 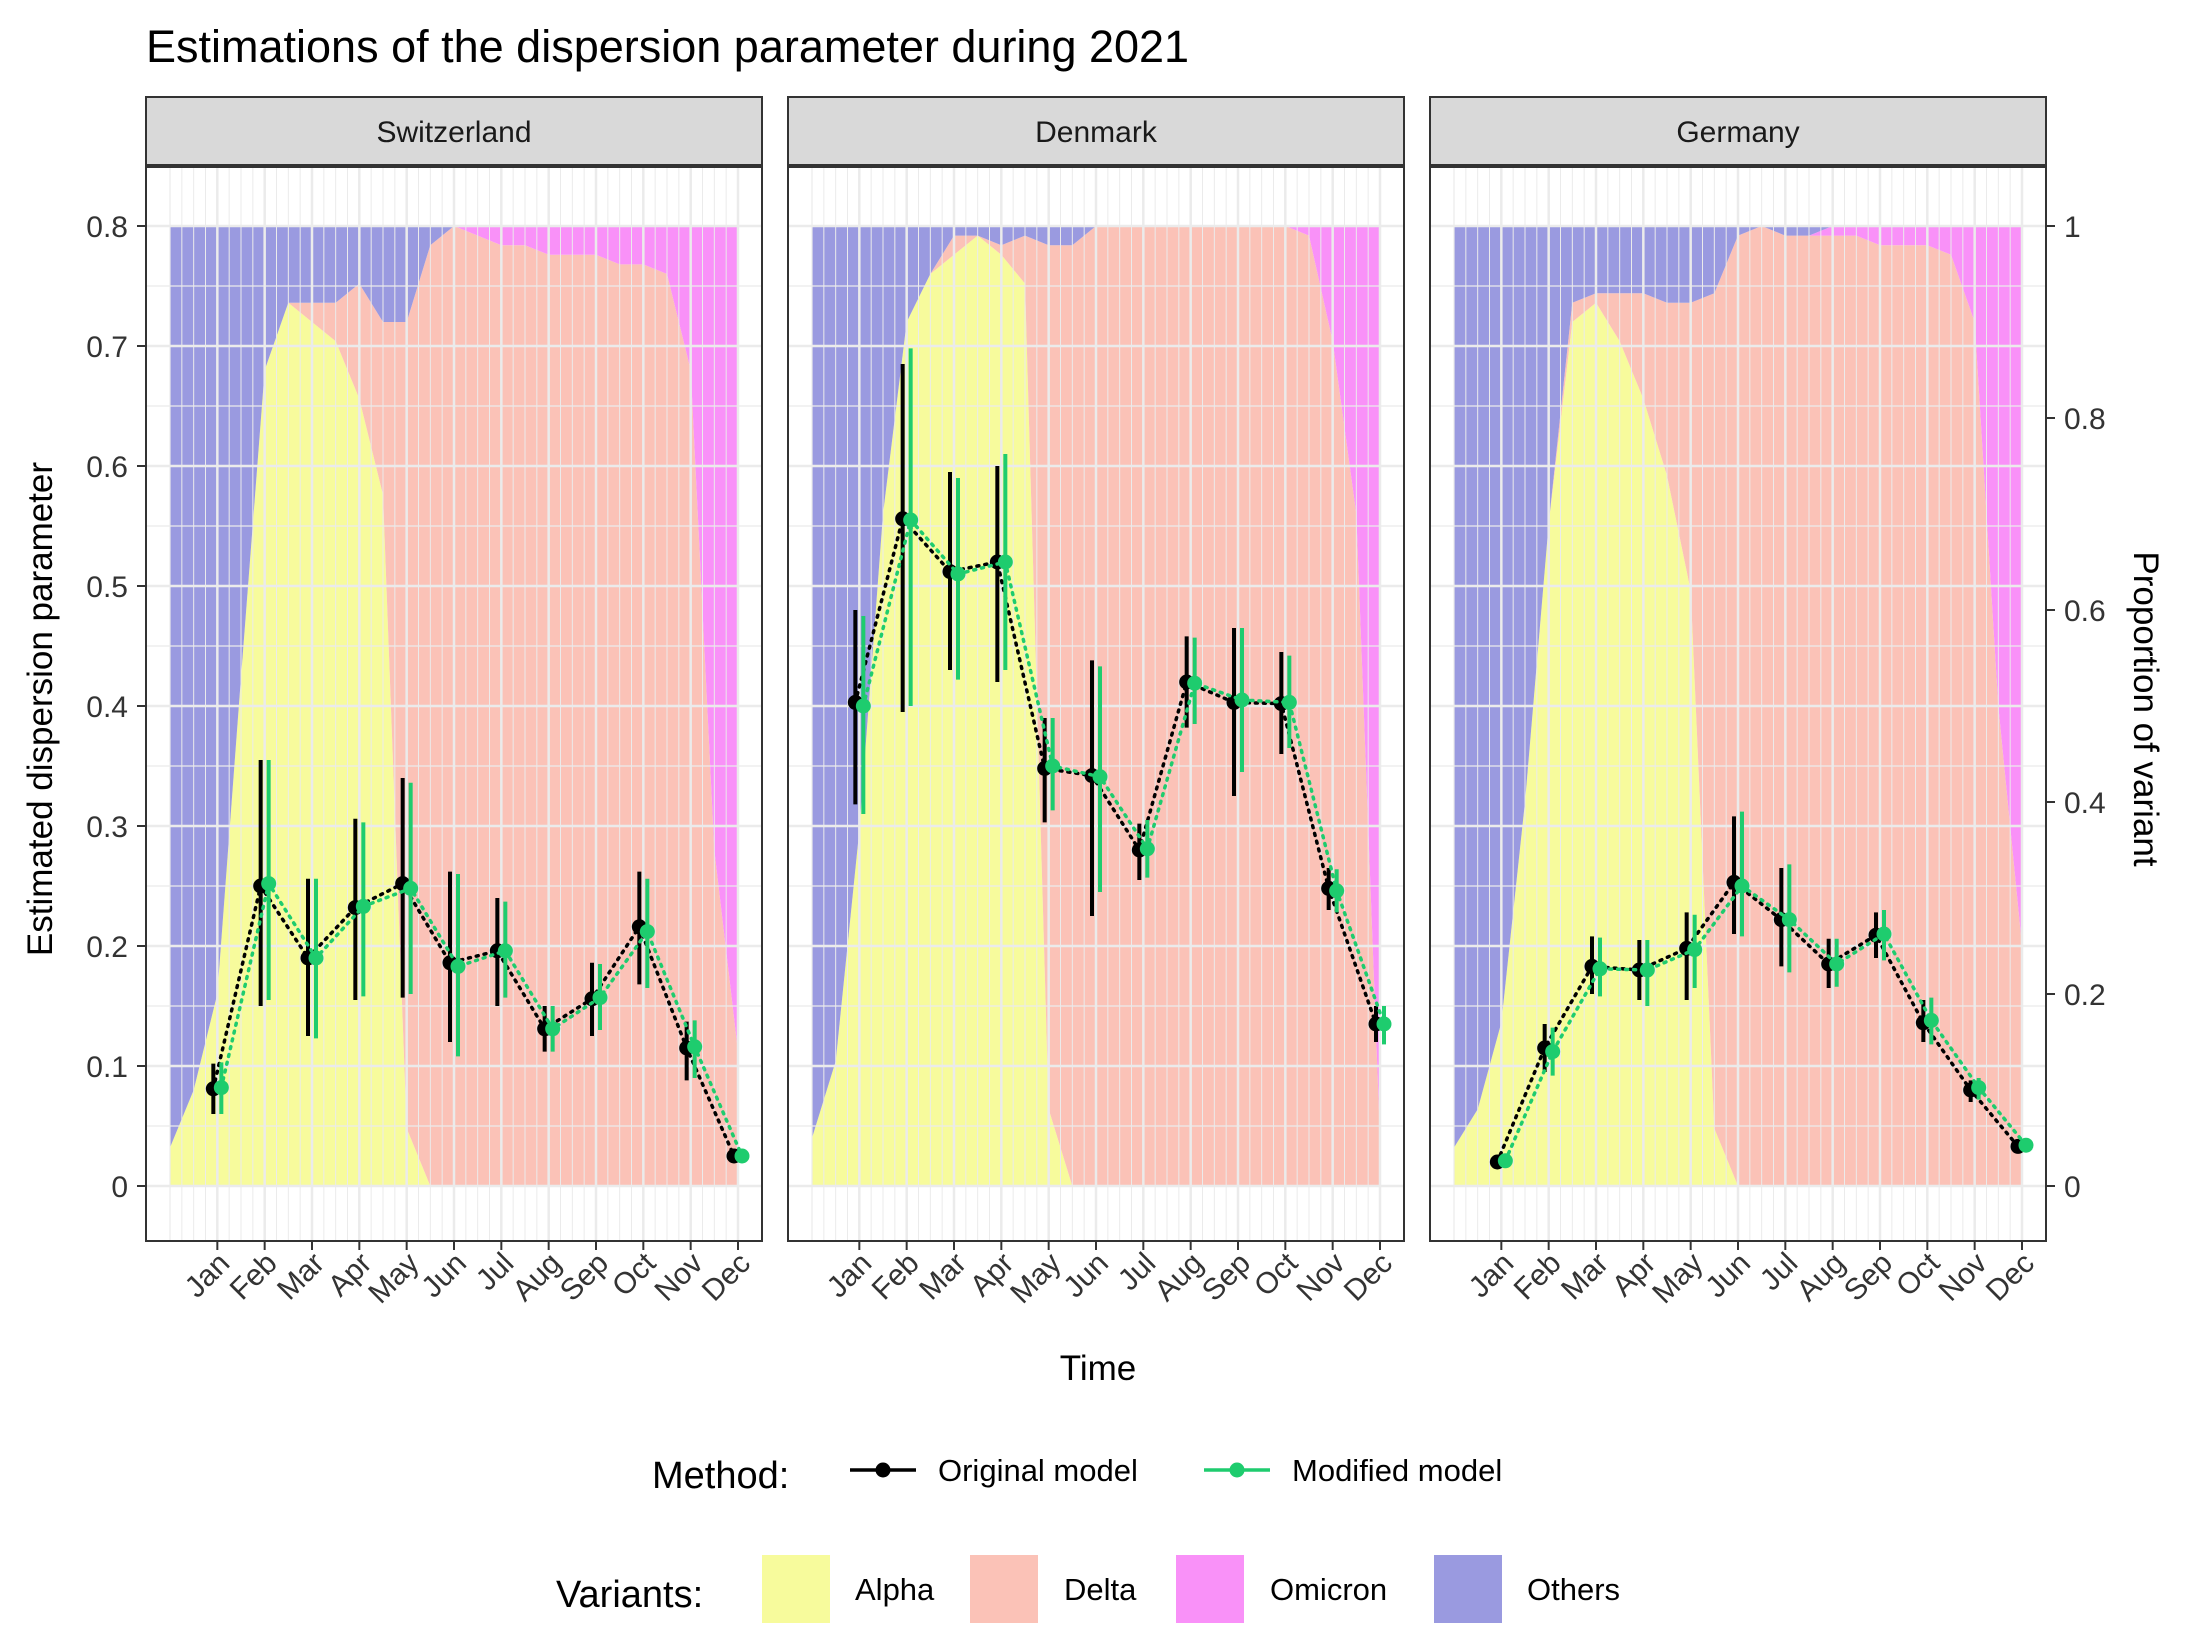 What do you see at coordinates (2076, 707) in the screenshot?
I see `y-axis-right: 0 0.2 0.4 0.6 0.8 1` at bounding box center [2076, 707].